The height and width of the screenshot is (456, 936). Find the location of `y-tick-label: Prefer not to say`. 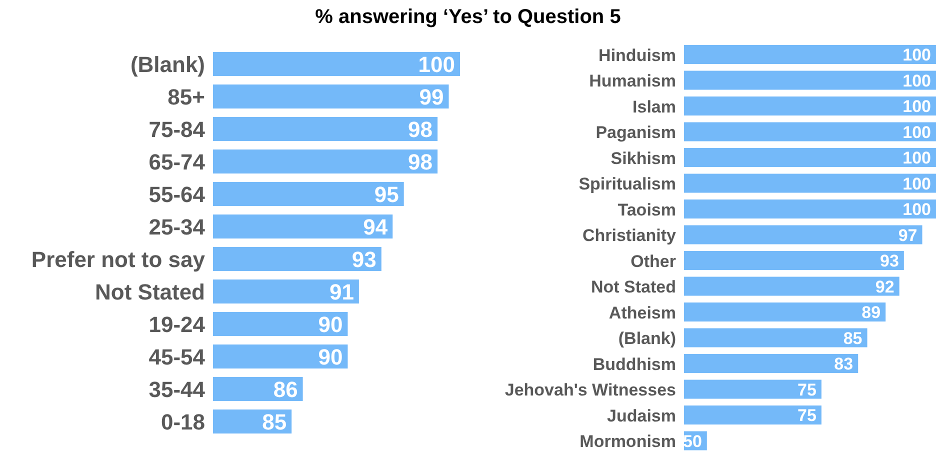

y-tick-label: Prefer not to say is located at coordinates (118, 259).